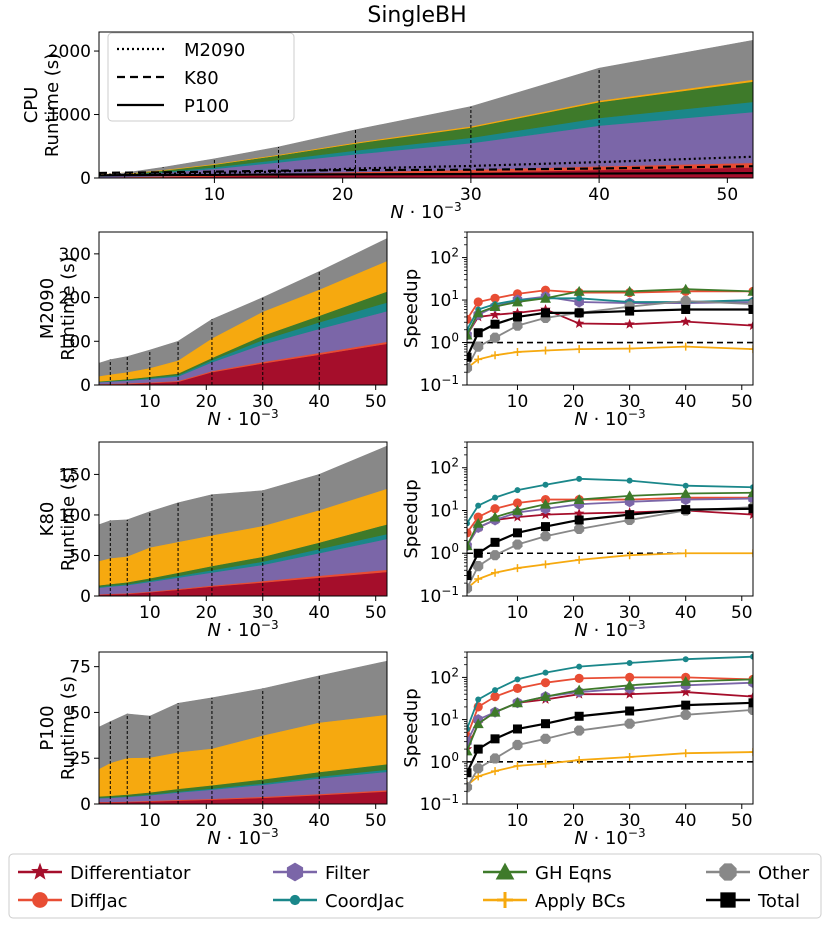  What do you see at coordinates (439, 803) in the screenshot?
I see `y-tick-label--1: 10⁻¹` at bounding box center [439, 803].